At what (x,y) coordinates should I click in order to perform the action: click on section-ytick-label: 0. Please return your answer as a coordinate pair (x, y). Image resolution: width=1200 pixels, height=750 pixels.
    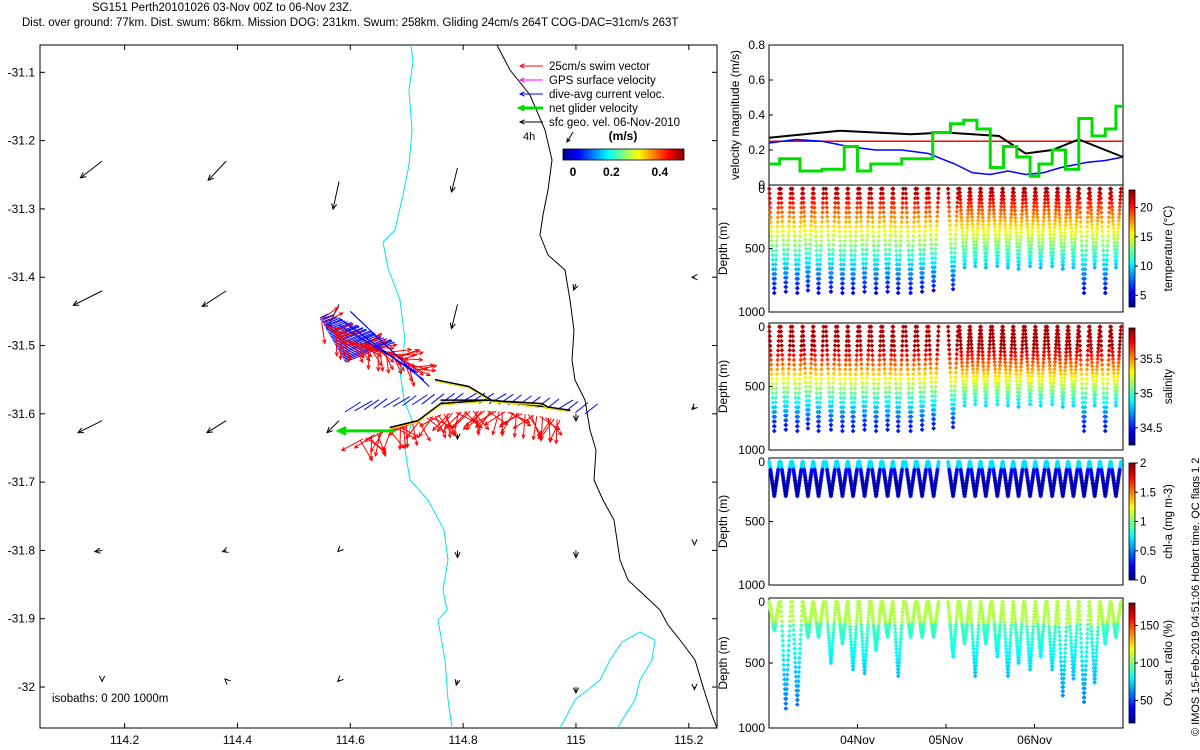
    Looking at the image, I should click on (761, 602).